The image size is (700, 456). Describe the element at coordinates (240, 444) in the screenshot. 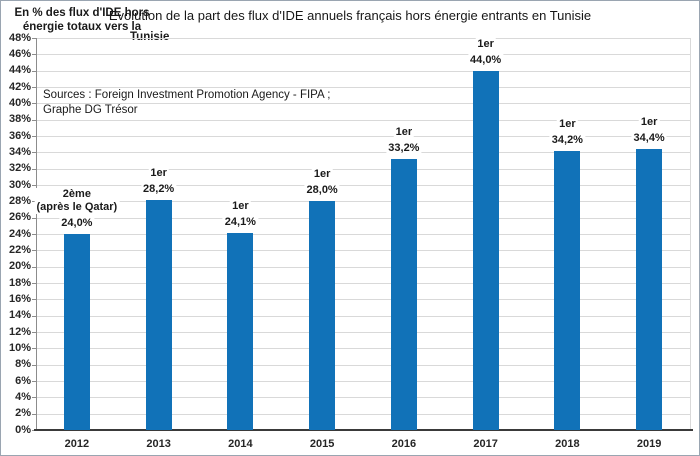

I see `x-axis-label: 2014` at that location.